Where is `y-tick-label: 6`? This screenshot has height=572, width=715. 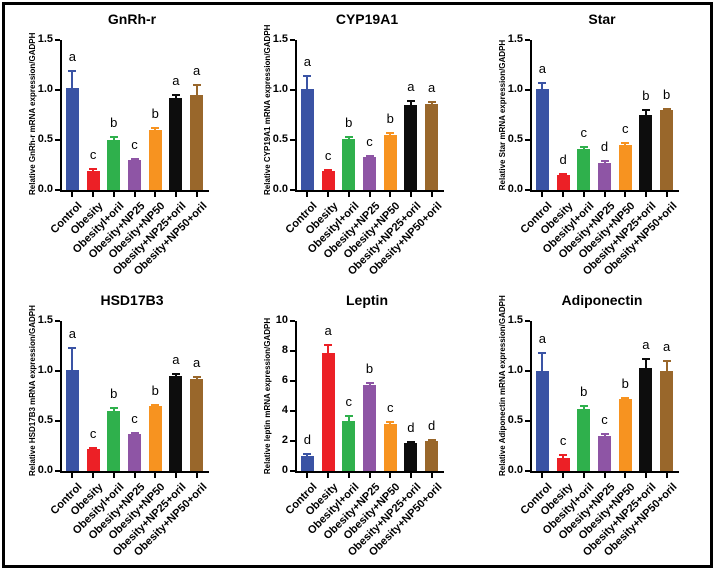
y-tick-label: 6 is located at coordinates (284, 380).